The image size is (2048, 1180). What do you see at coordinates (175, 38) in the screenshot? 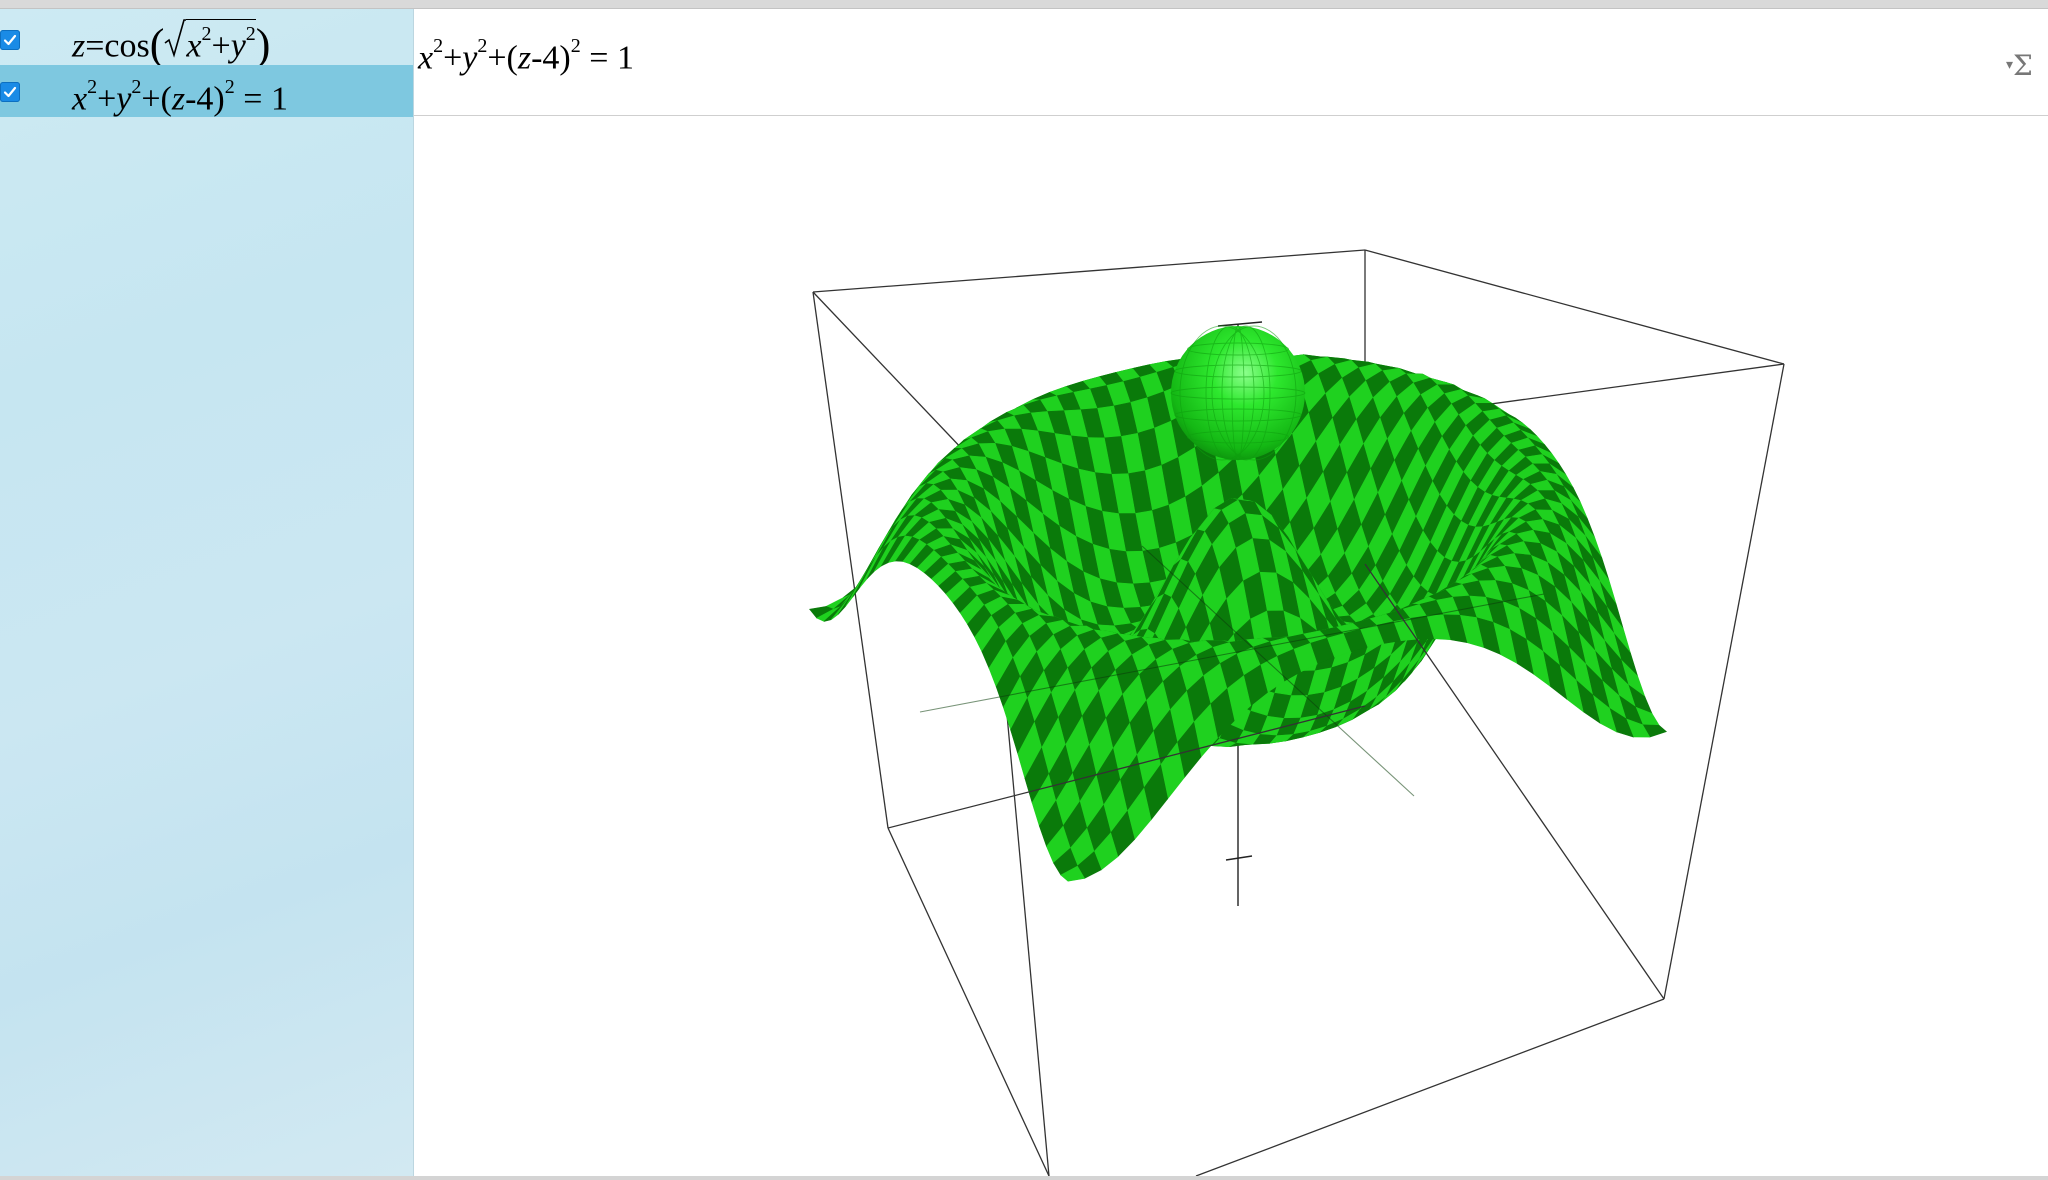
I see `radical-sign-icon` at bounding box center [175, 38].